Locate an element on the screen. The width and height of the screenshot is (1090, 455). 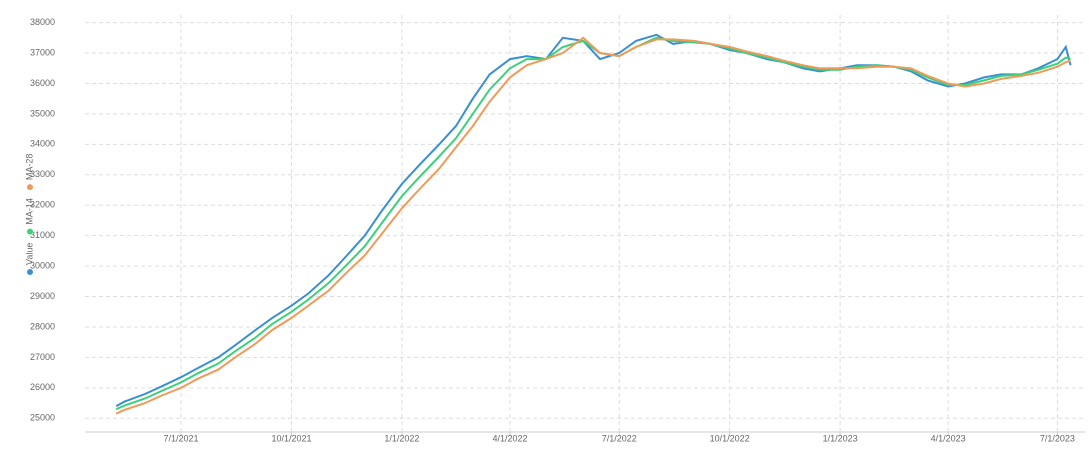
y-tick-label: 27000 is located at coordinates (42, 357).